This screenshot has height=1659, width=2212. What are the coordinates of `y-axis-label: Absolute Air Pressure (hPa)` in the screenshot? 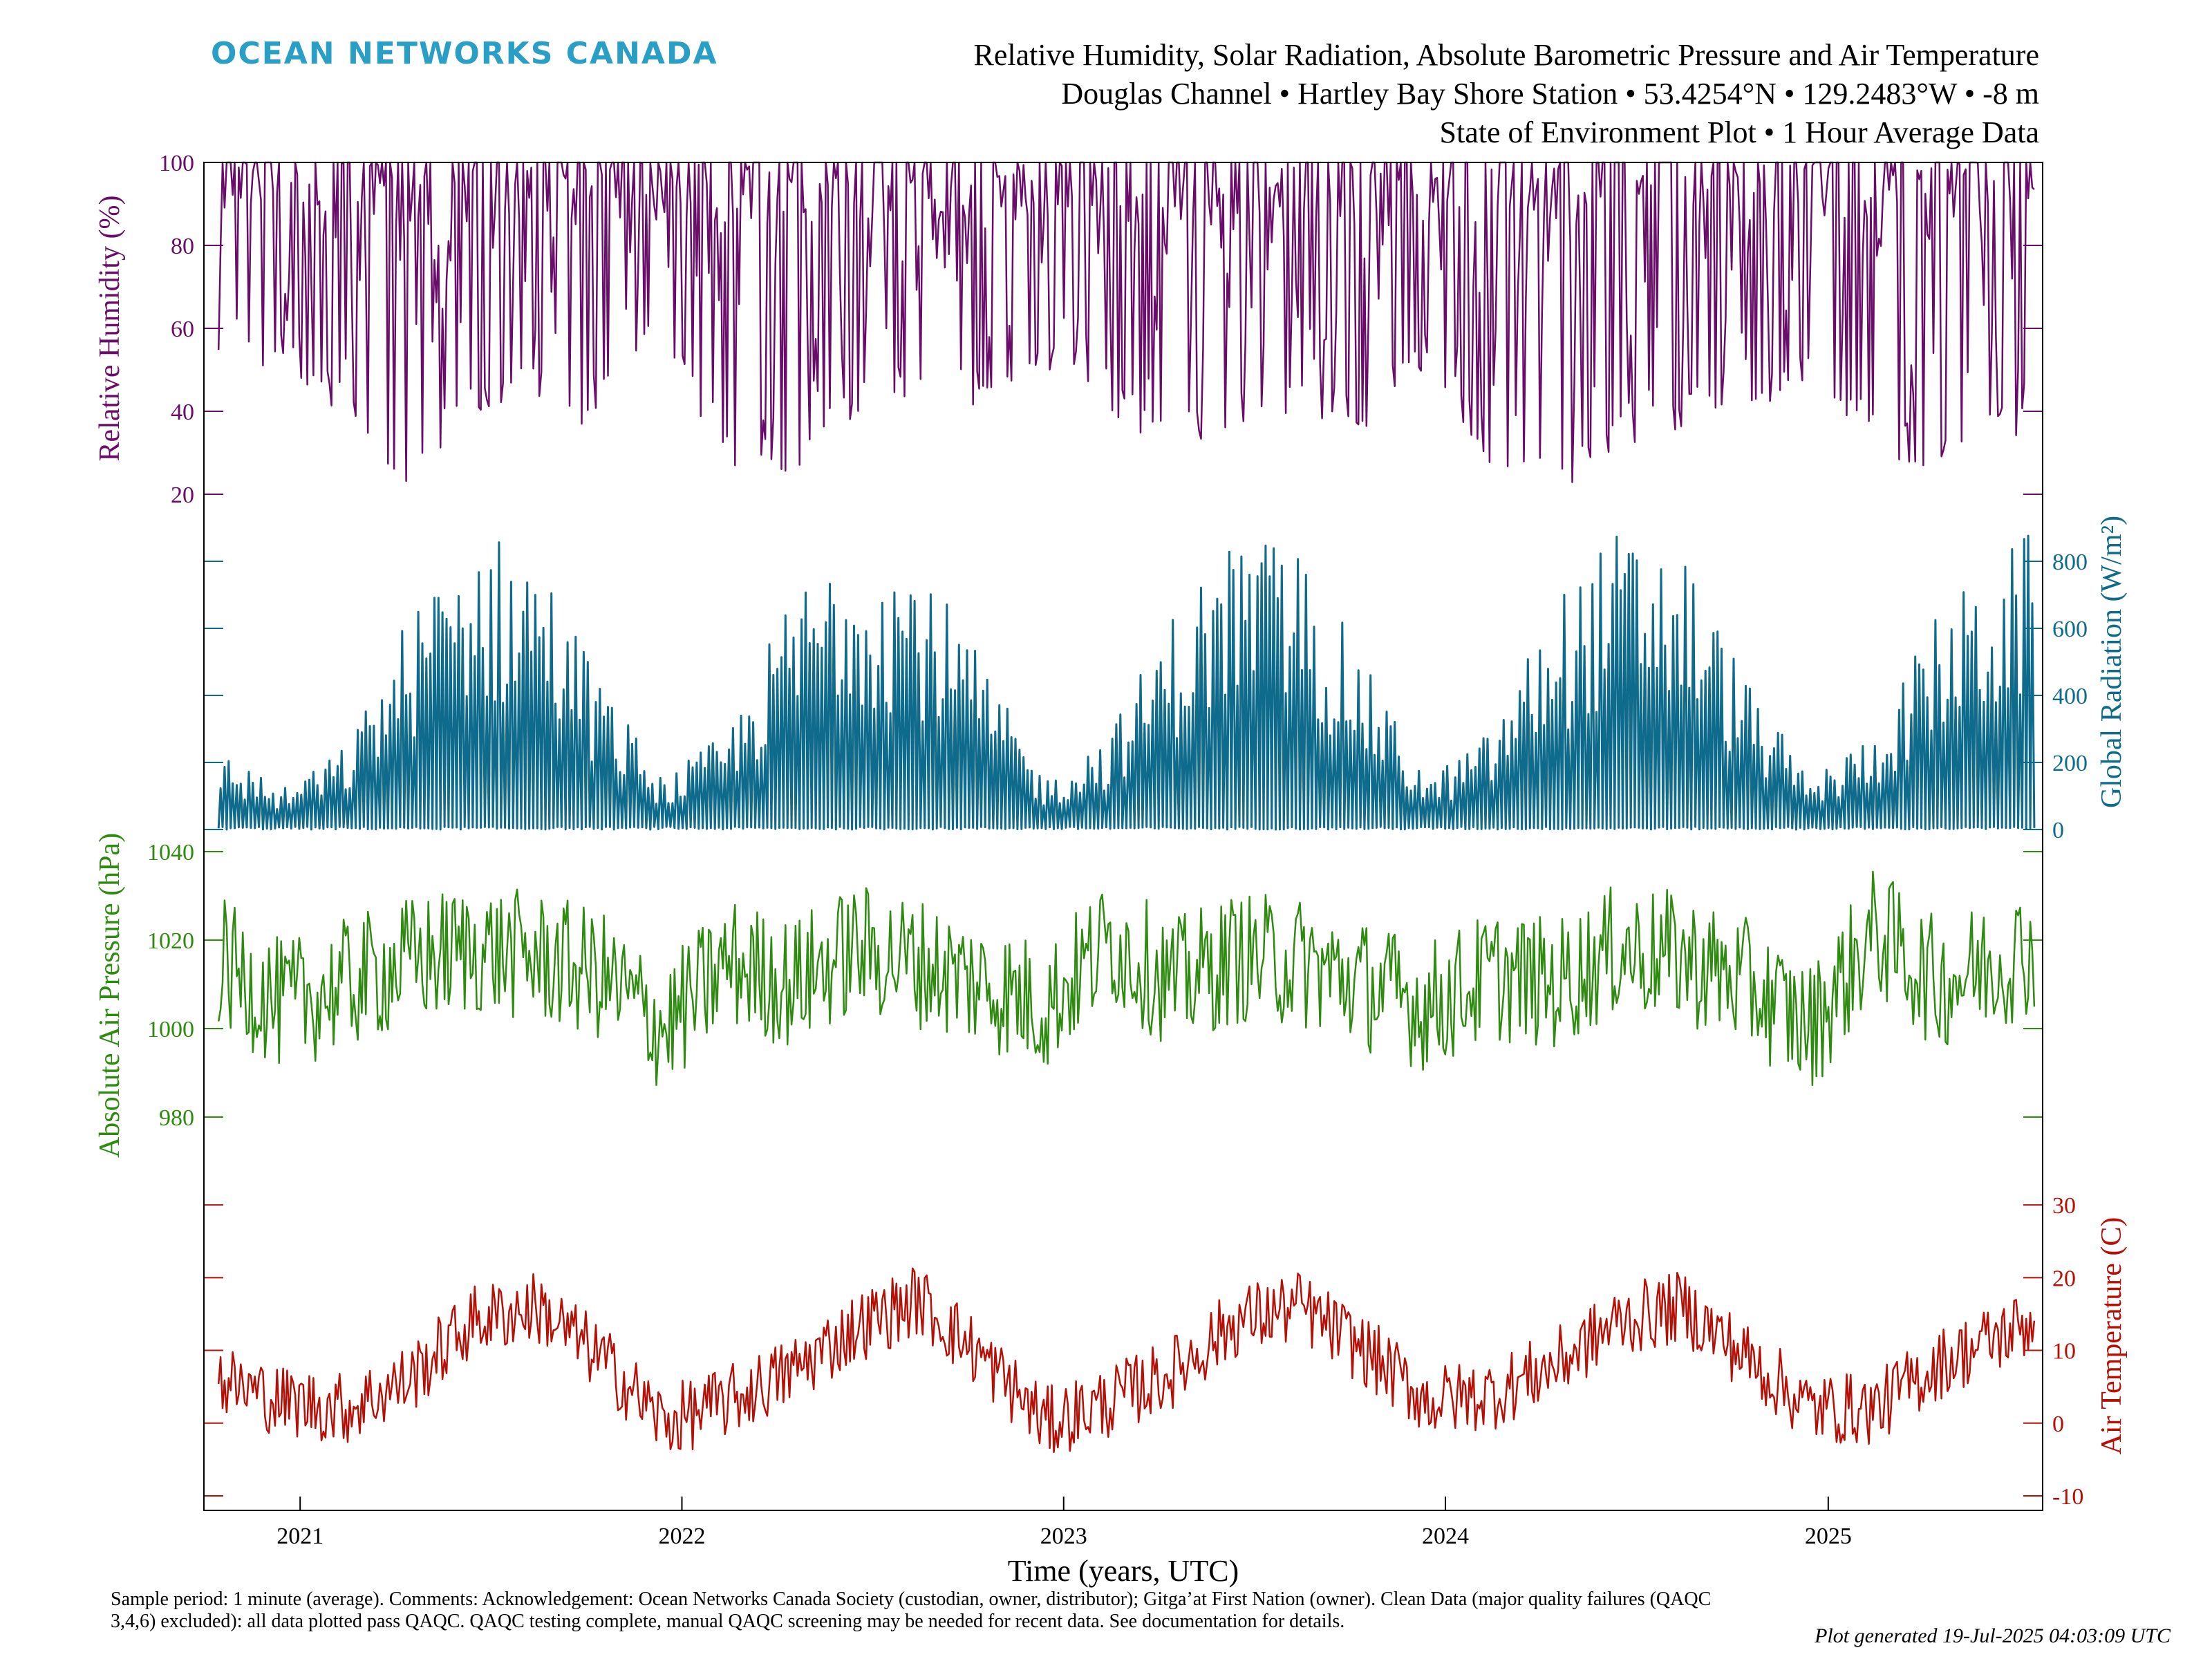 It's located at (110, 995).